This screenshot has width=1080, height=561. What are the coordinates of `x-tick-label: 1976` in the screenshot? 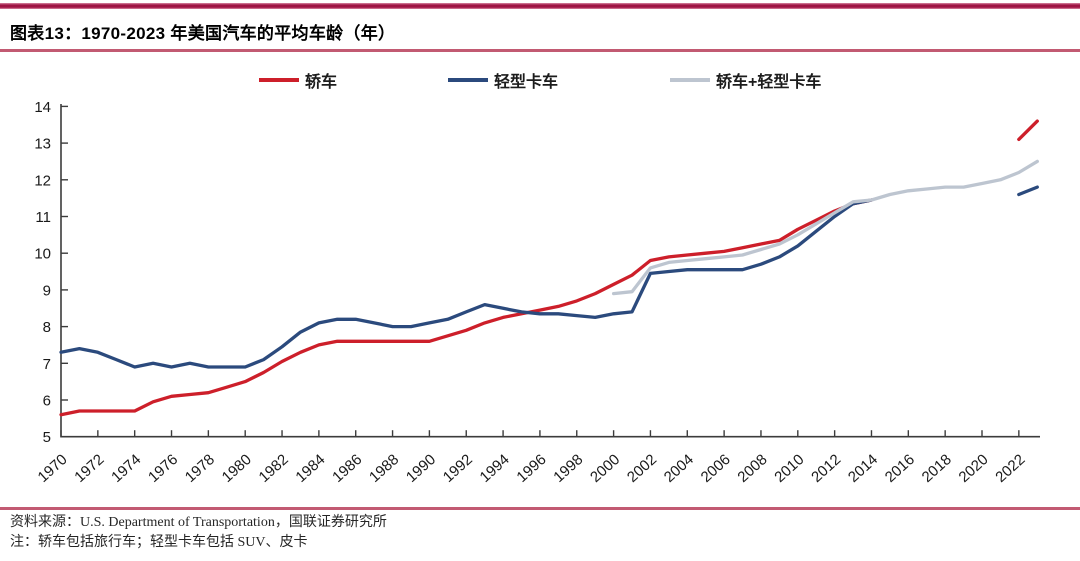 It's located at (163, 468).